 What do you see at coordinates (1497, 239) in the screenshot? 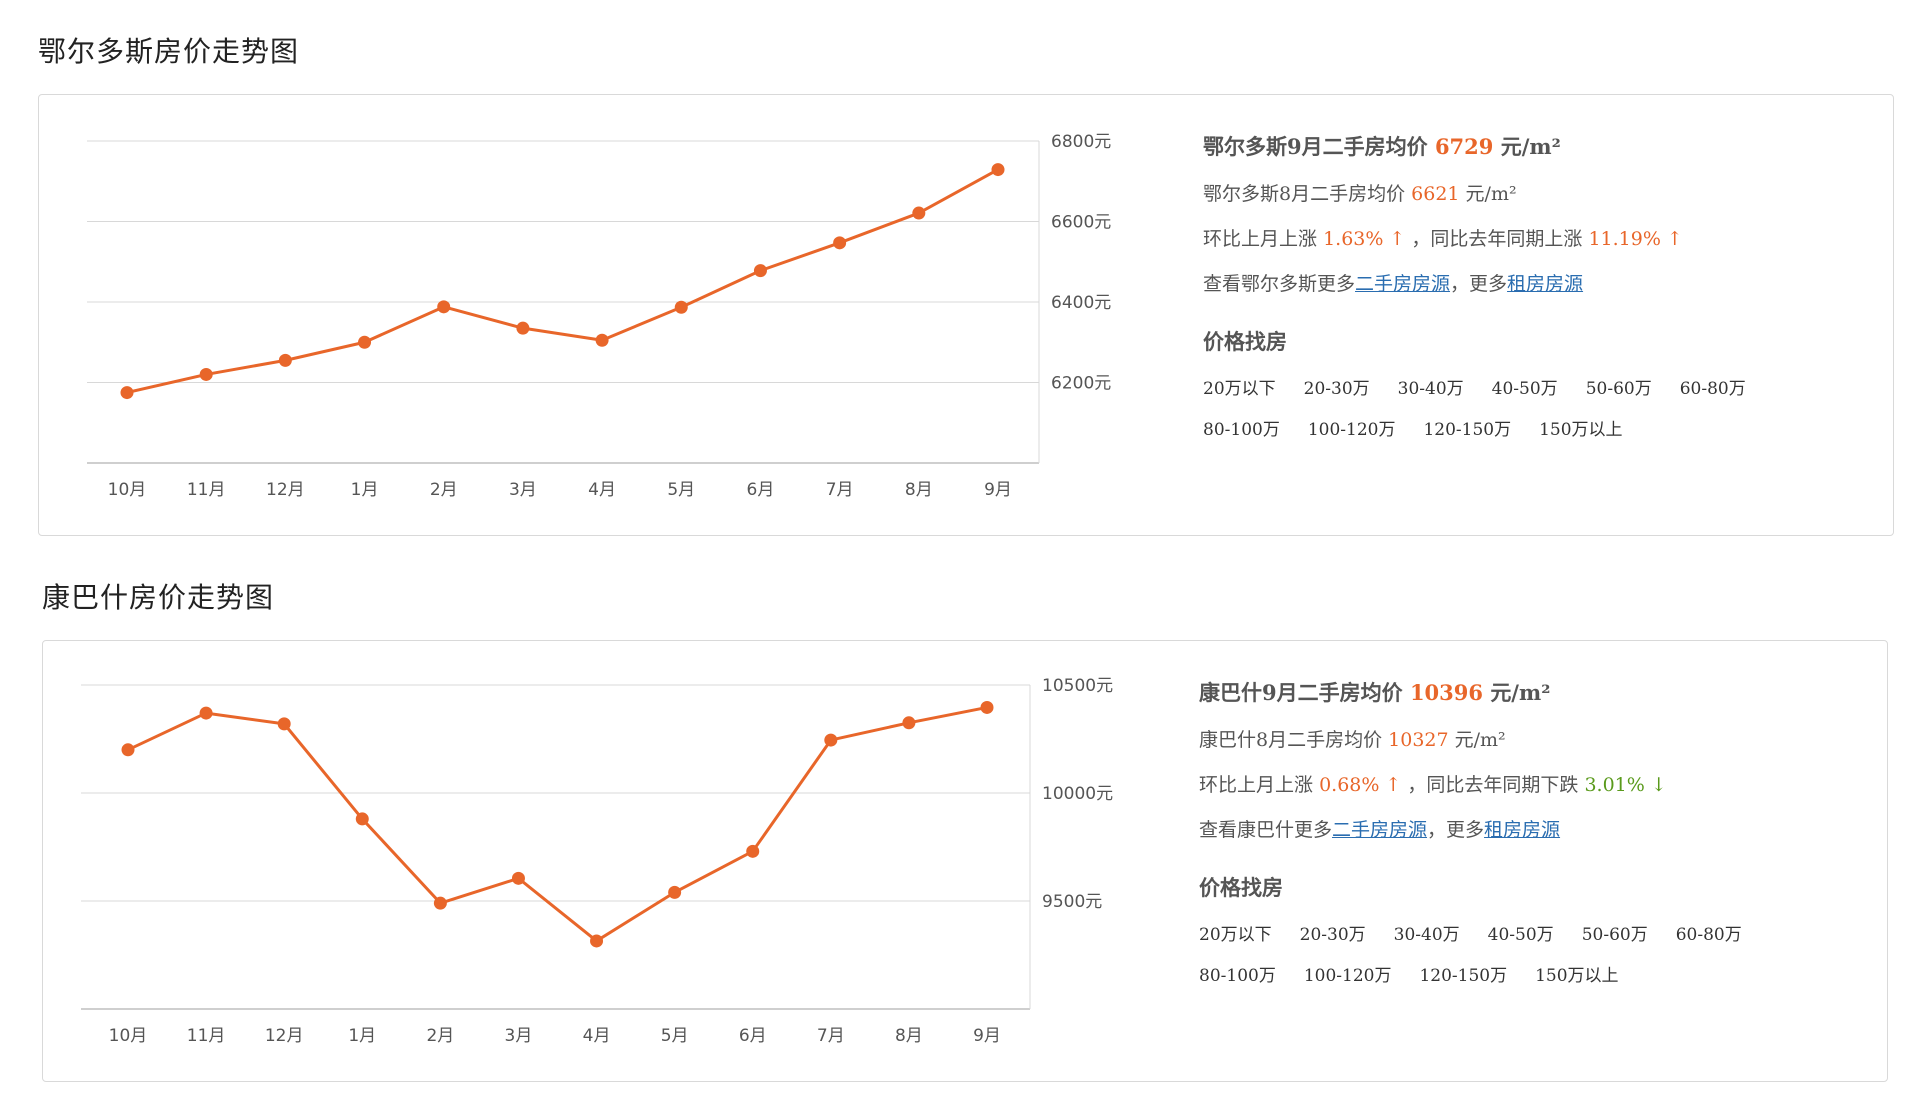
I see `yoy-label: ，同比去年同期上涨` at bounding box center [1497, 239].